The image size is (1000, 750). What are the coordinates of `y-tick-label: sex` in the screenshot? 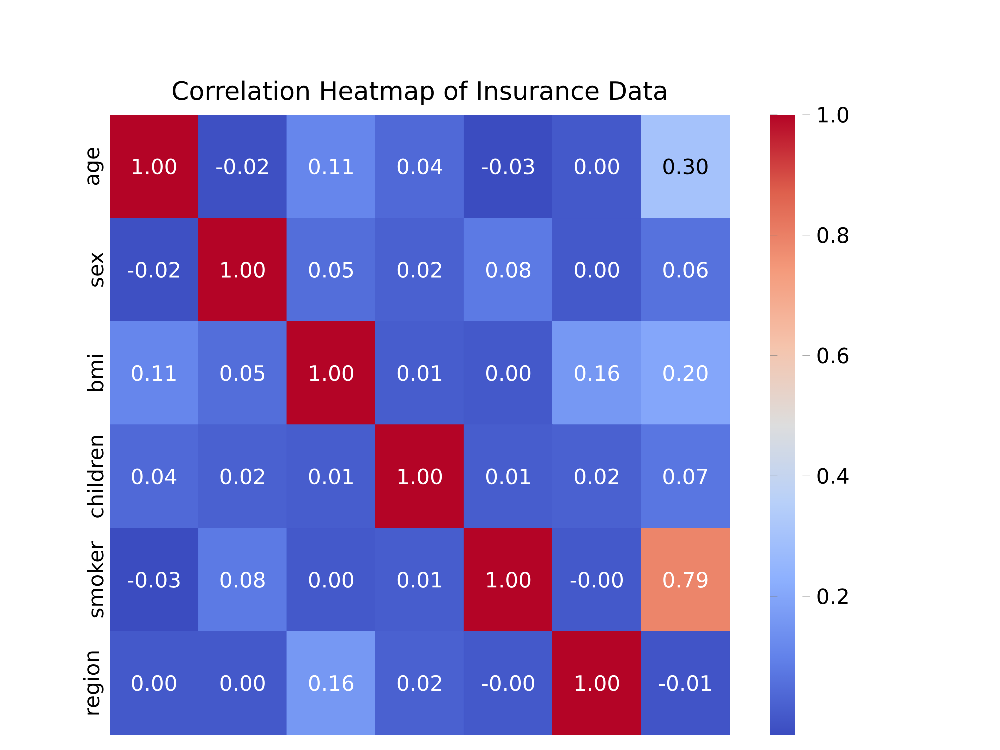 It's located at (98, 269).